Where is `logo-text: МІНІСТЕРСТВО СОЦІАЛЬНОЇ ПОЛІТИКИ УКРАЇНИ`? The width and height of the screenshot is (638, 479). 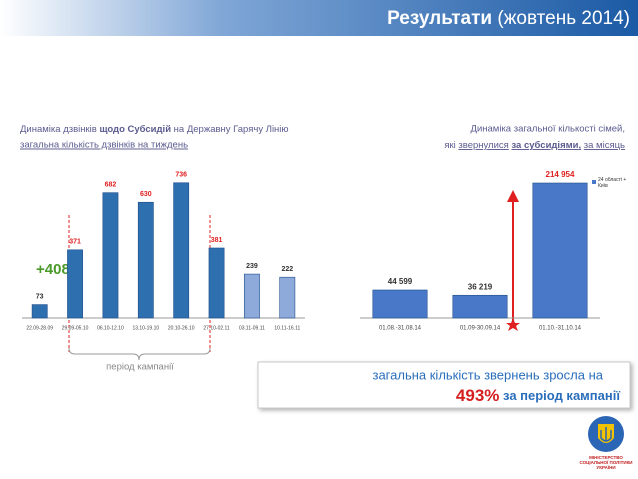
logo-text: МІНІСТЕРСТВО СОЦІАЛЬНОЇ ПОЛІТИКИ УКРАЇНИ is located at coordinates (606, 462).